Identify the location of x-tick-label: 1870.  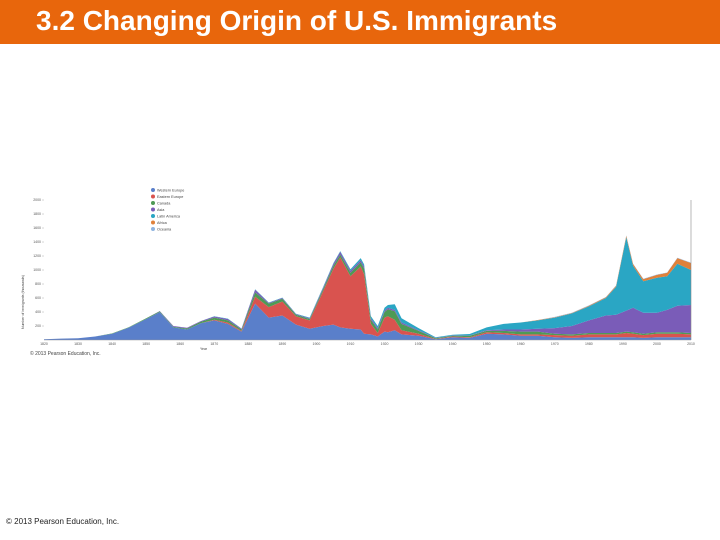
(214, 344).